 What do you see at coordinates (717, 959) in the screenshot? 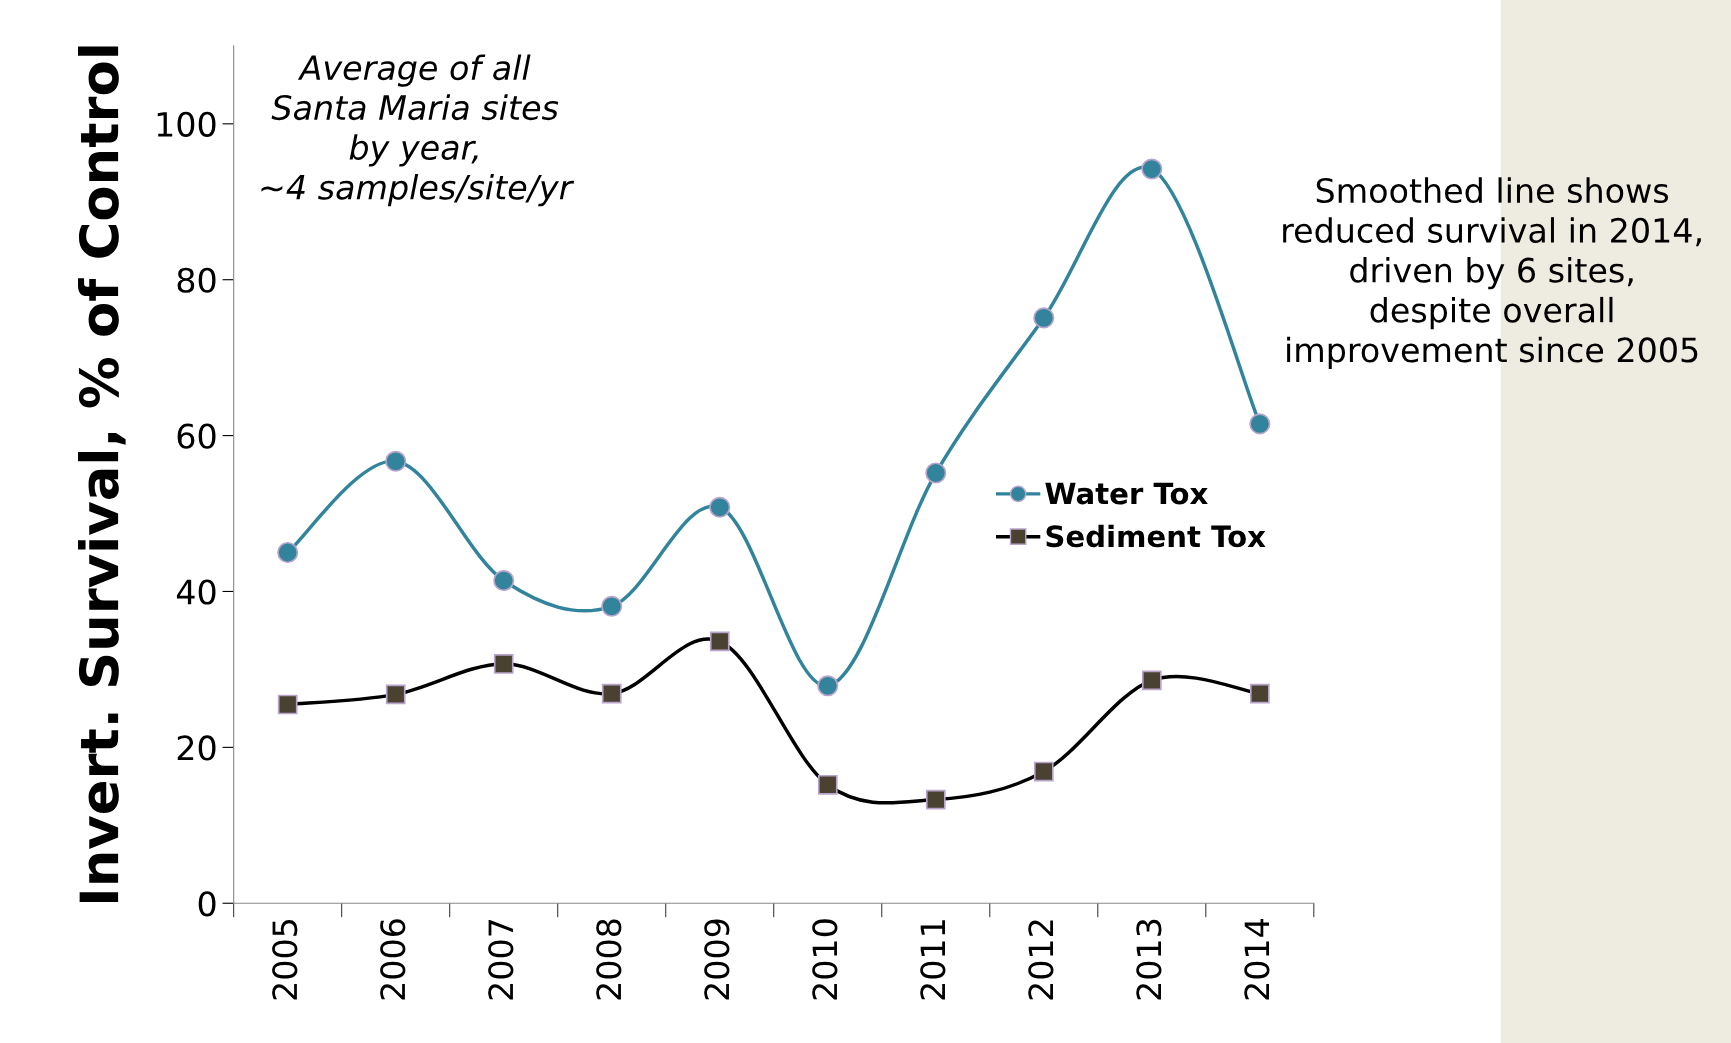
I see `x-tick-label: 2009` at bounding box center [717, 959].